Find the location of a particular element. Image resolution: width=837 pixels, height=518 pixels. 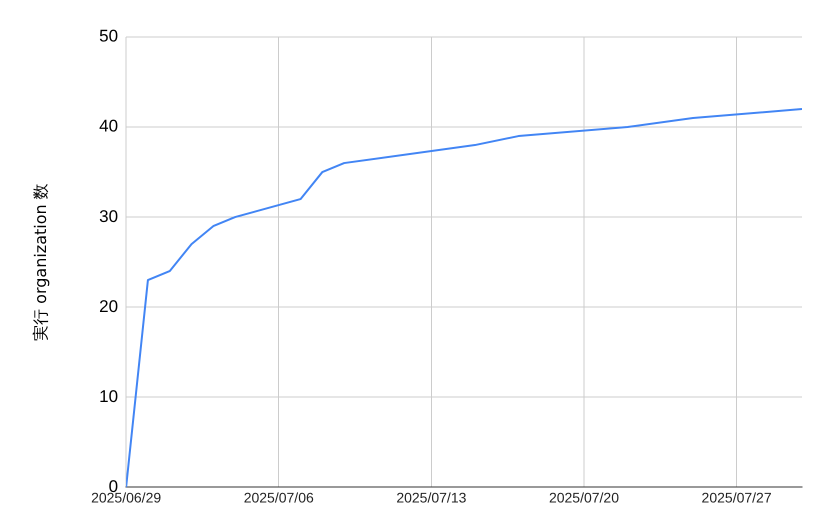

y-tick-label: 20 is located at coordinates (108, 306).